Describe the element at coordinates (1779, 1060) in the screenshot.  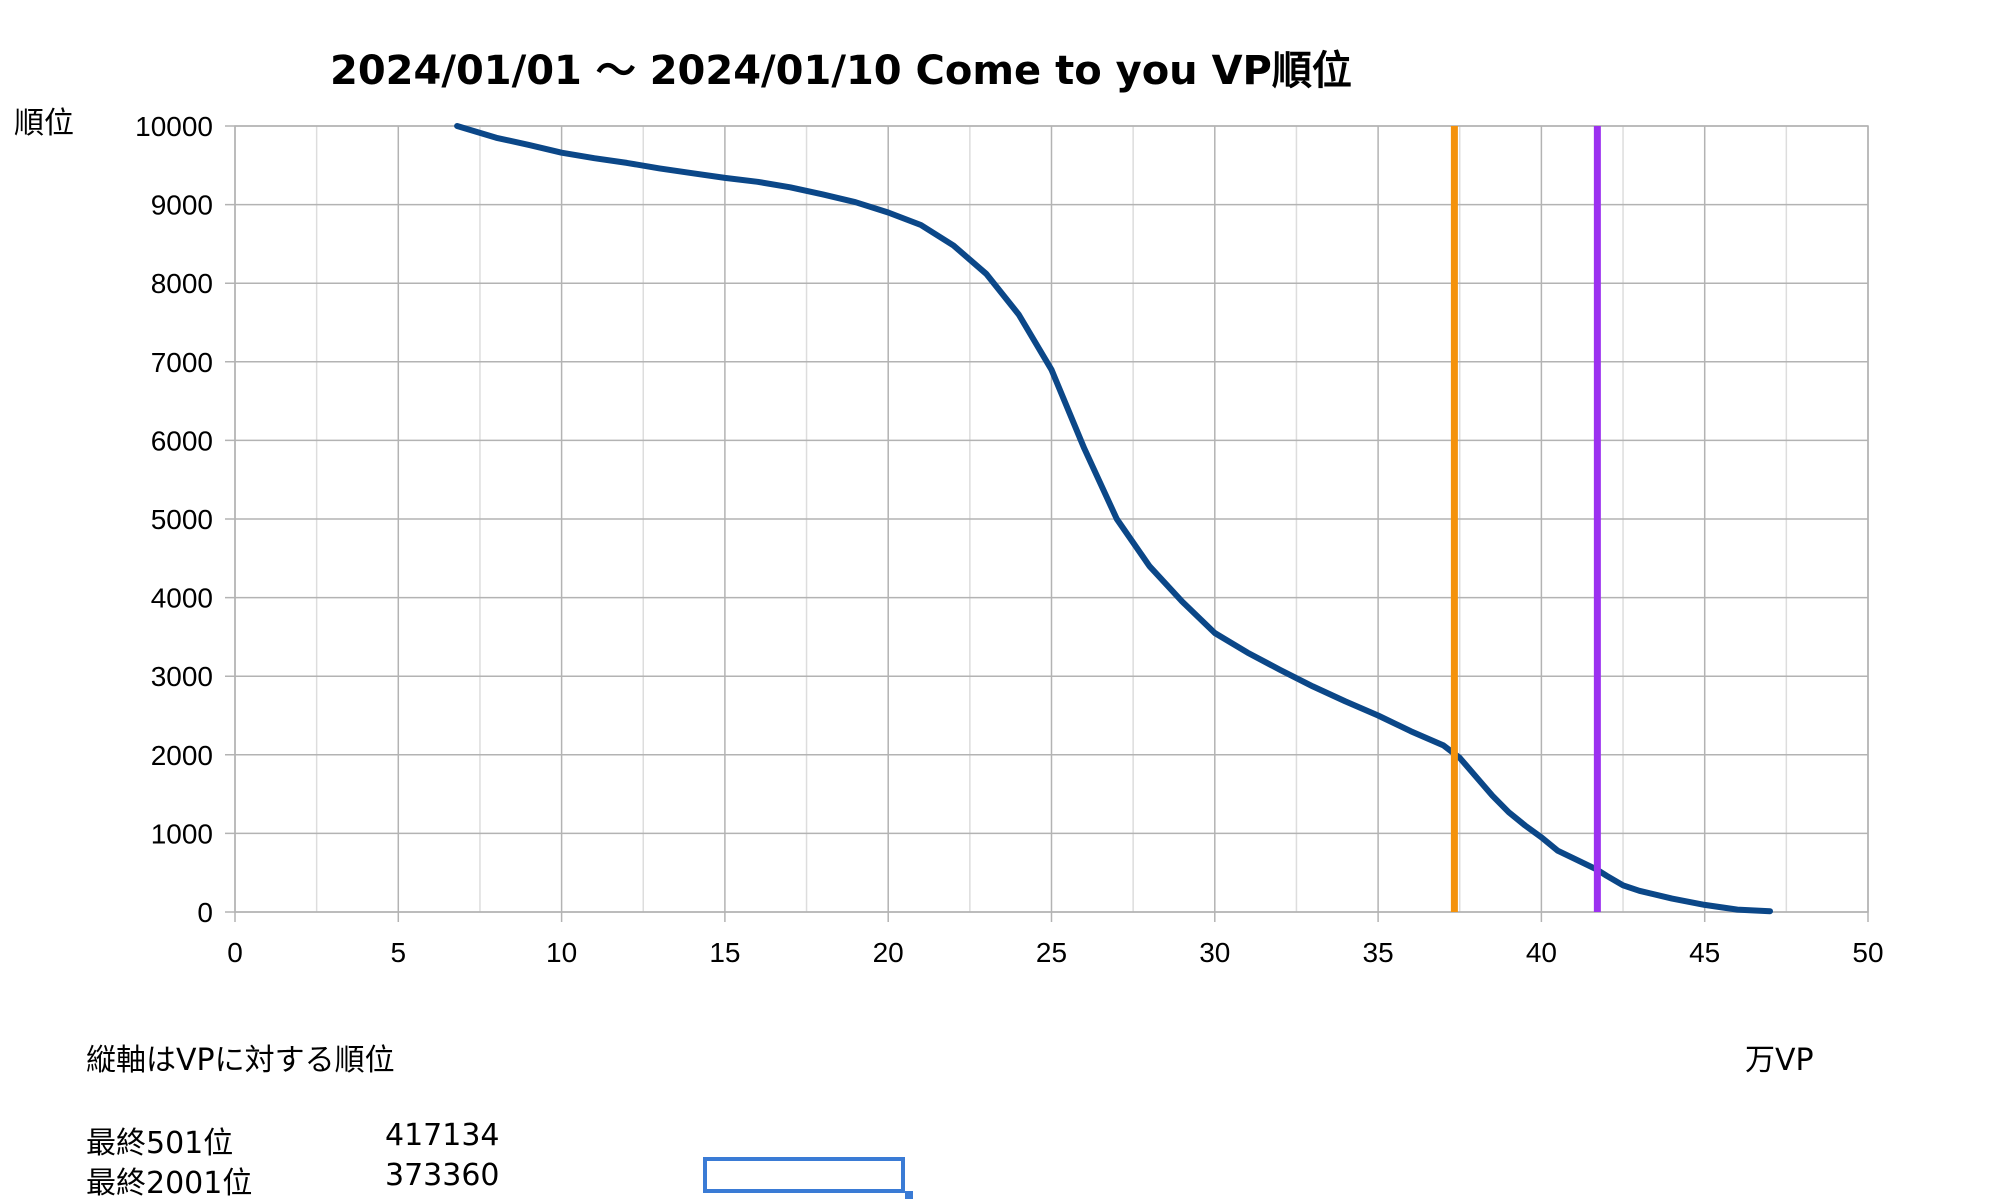
I see `x-axis-unit: 万VP` at that location.